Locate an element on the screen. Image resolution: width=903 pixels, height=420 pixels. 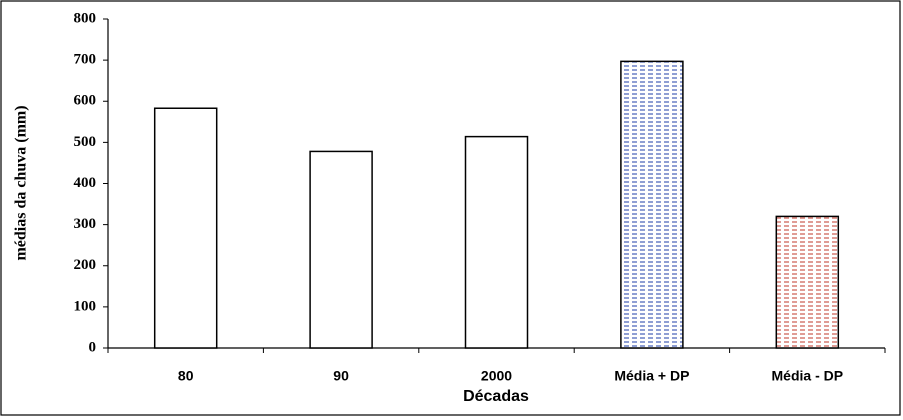
x-axis-title: Décadas is located at coordinates (496, 396).